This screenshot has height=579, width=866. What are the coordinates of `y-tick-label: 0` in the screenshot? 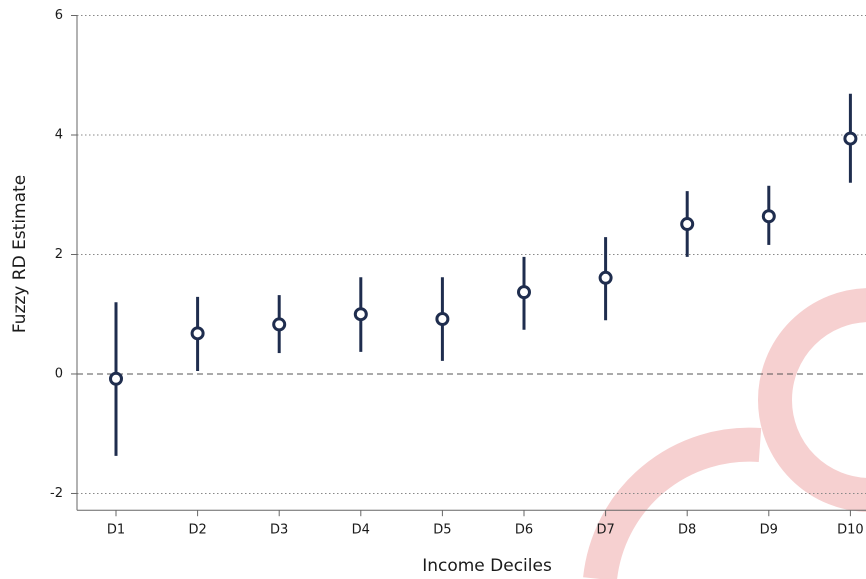 It's located at (59, 373).